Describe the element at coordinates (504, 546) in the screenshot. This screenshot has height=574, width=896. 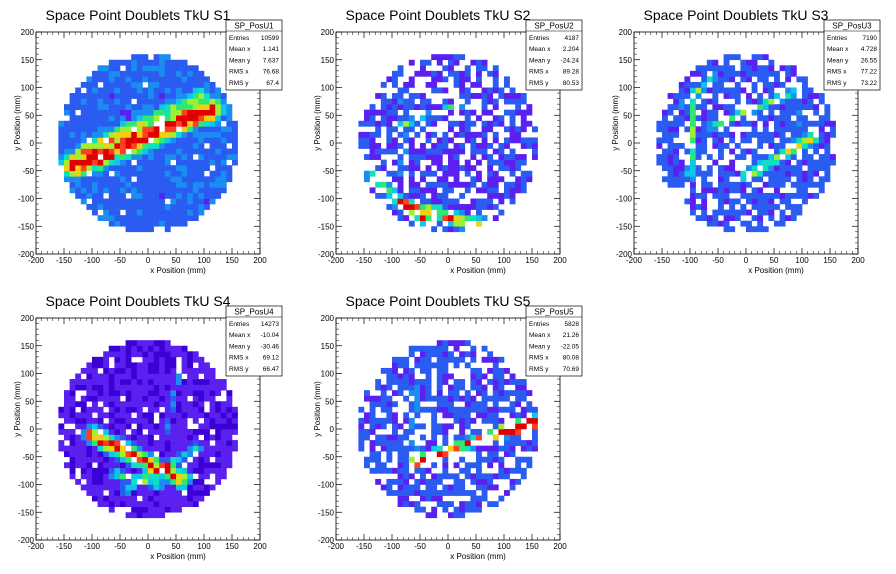
I see `x-tick-label: 100` at that location.